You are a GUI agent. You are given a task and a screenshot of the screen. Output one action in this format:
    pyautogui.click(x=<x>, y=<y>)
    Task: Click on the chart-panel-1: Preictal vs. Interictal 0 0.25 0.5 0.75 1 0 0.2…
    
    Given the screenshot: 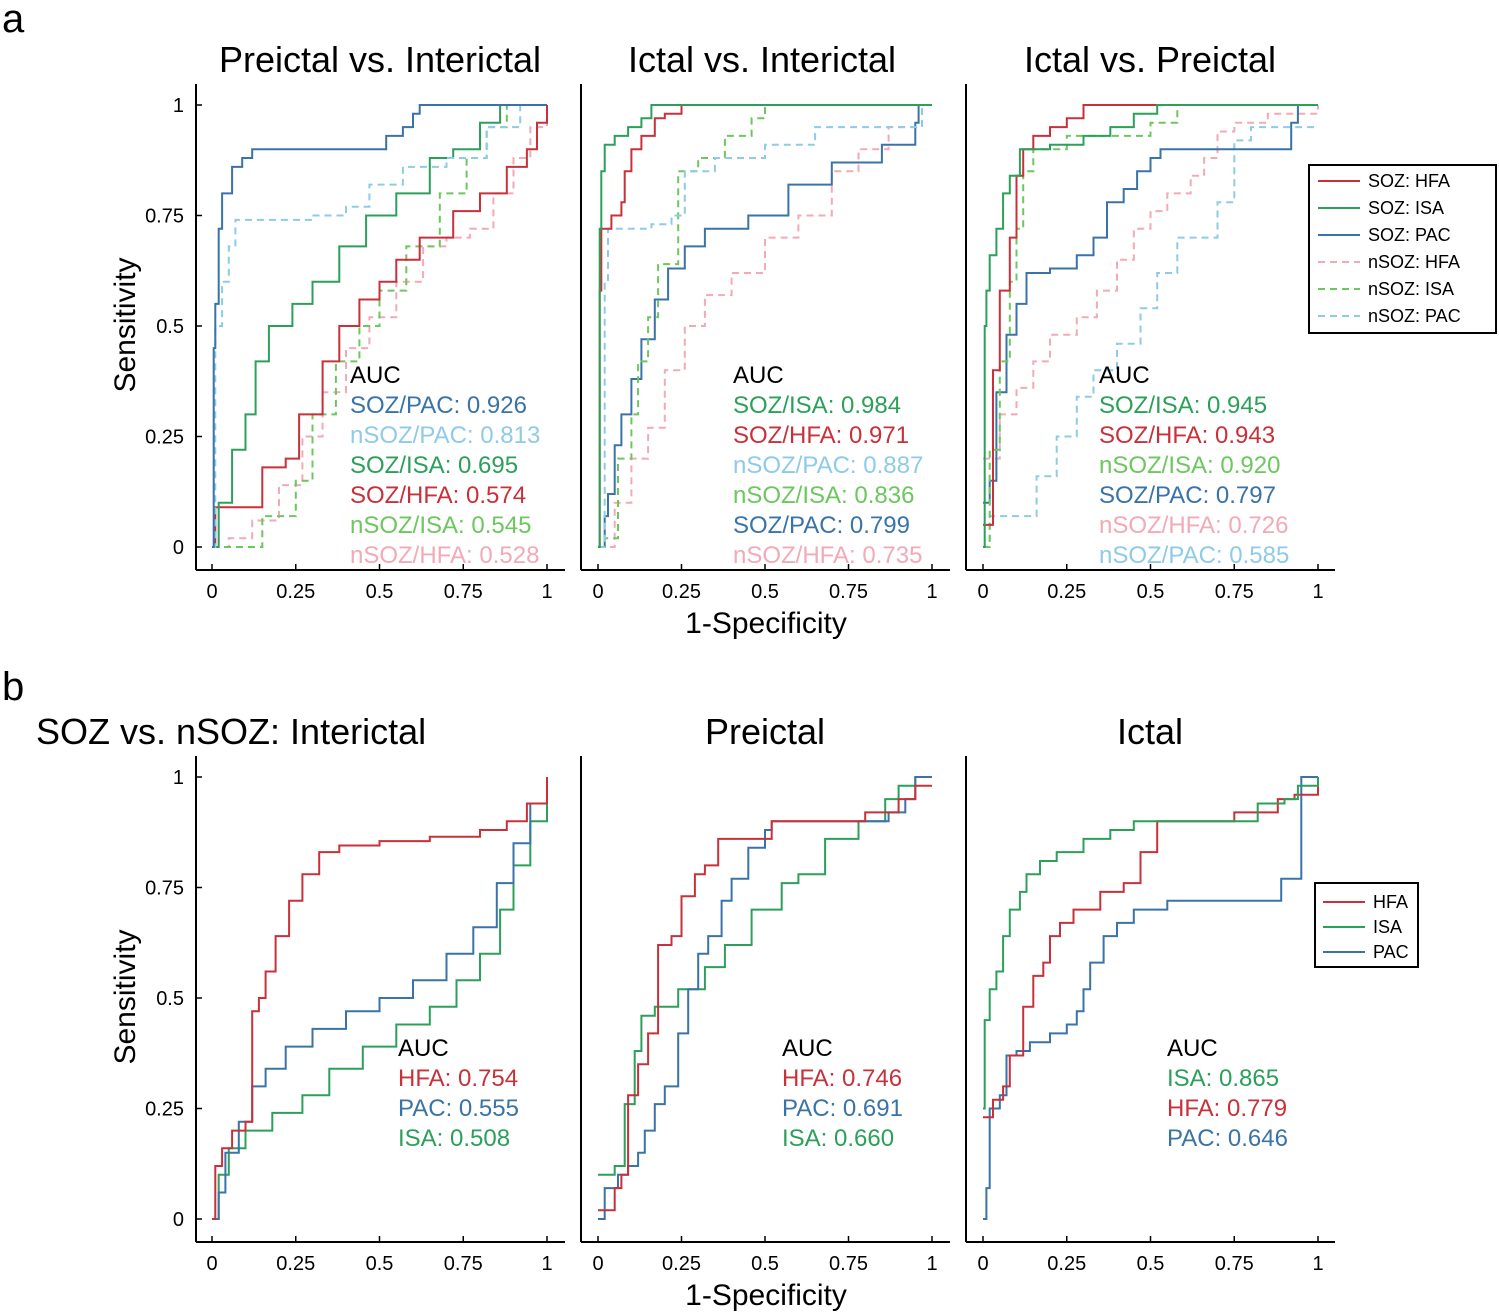 What is the action you would take?
    pyautogui.click(x=355, y=321)
    